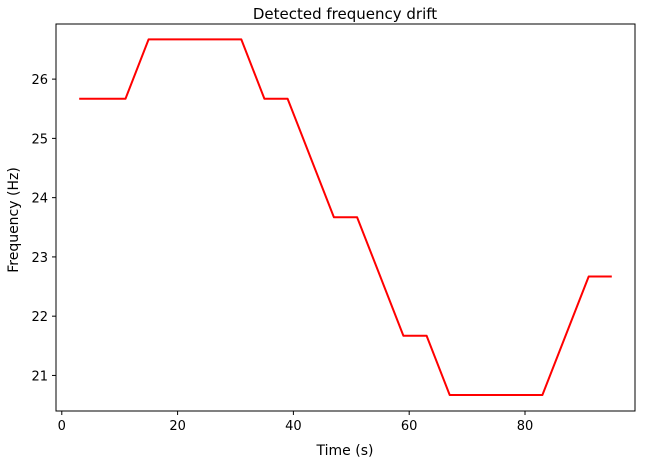 The width and height of the screenshot is (645, 464). Describe the element at coordinates (39, 317) in the screenshot. I see `y-tick-label: 22` at that location.